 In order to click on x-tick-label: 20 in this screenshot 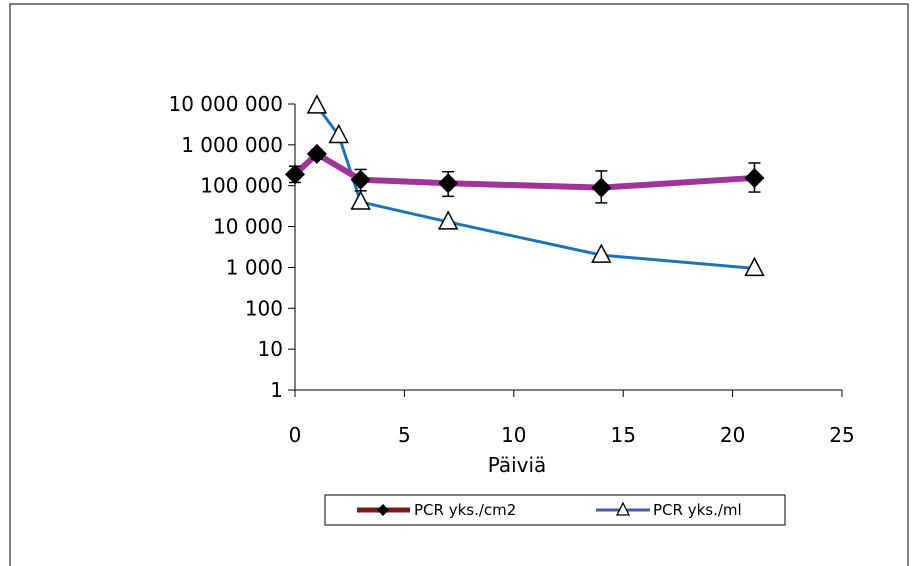, I will do `click(732, 435)`.